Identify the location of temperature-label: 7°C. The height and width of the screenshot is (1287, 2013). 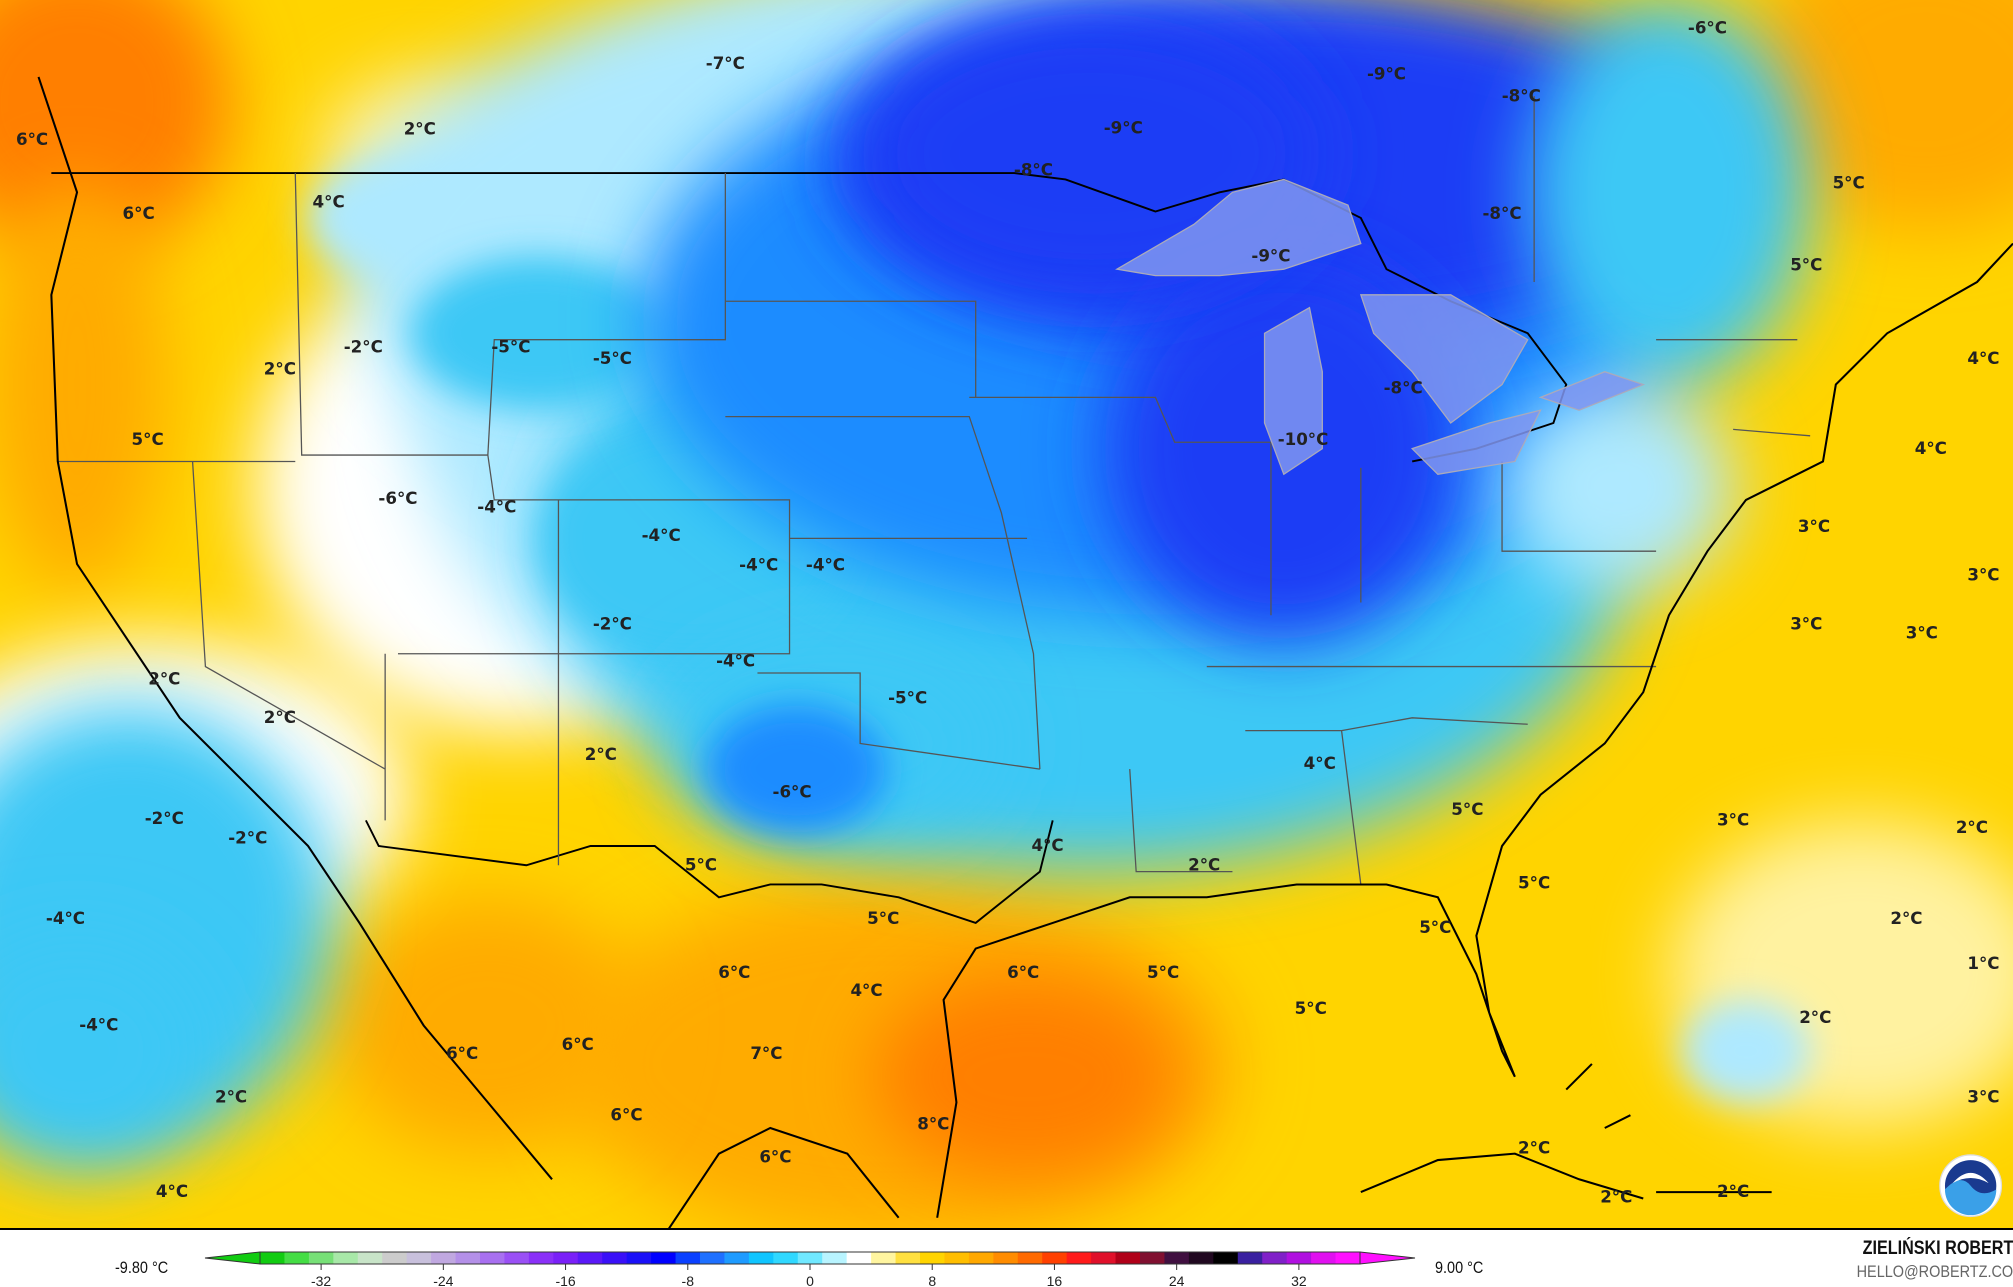
(766, 1053).